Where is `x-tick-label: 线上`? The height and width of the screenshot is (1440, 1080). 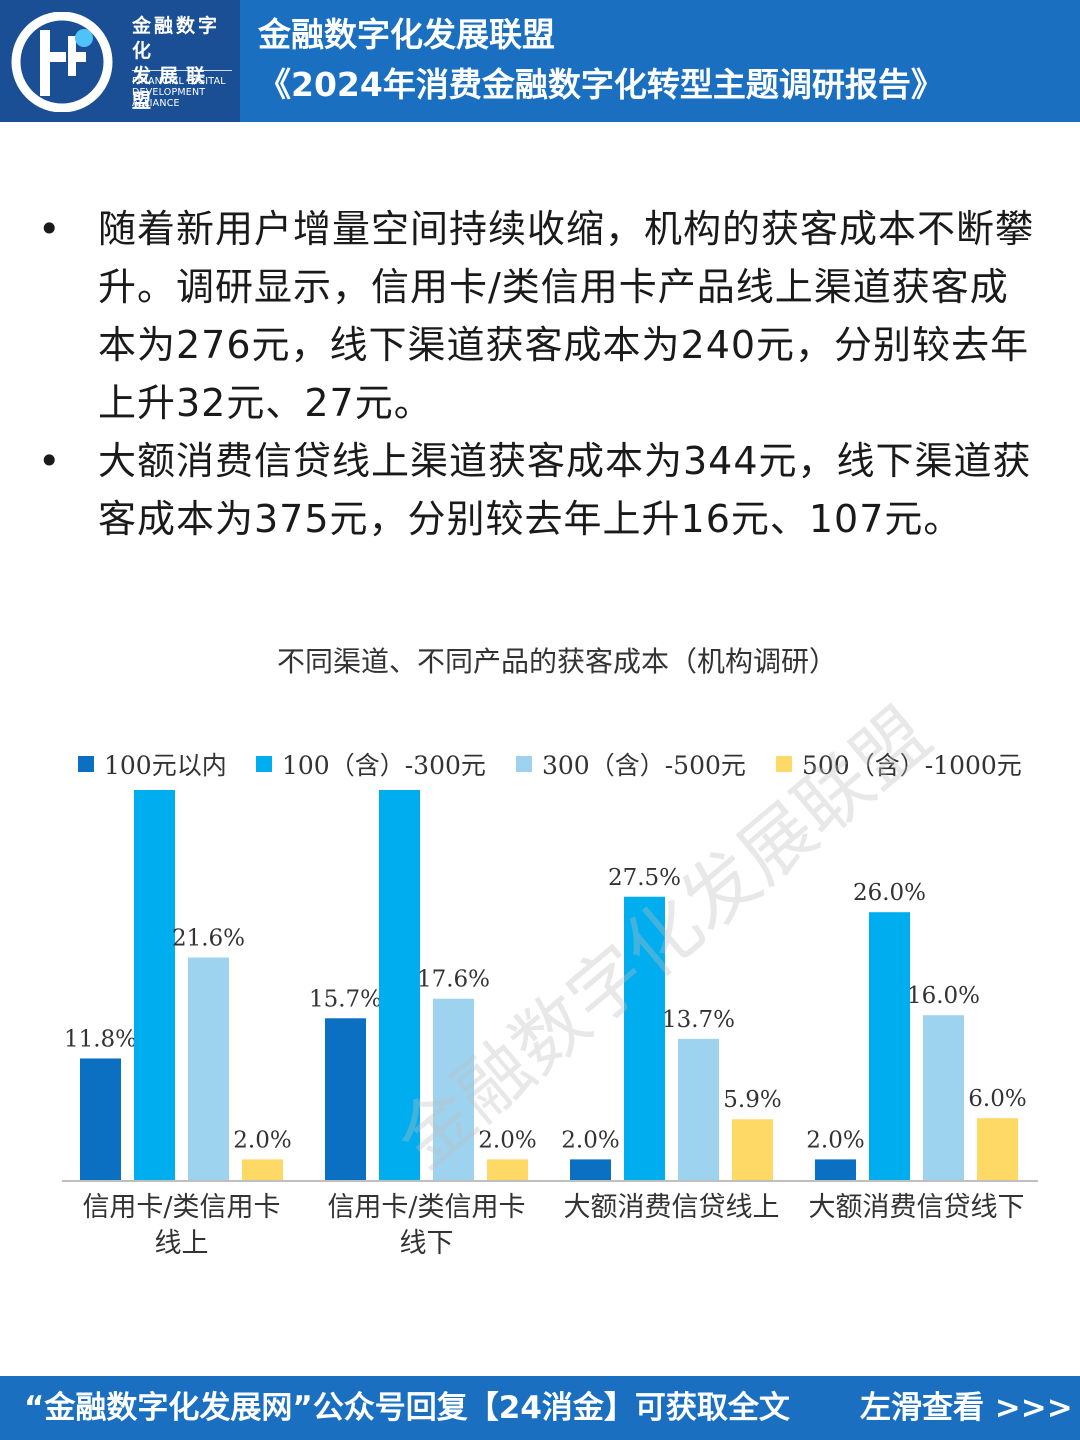 x-tick-label: 线上 is located at coordinates (182, 1243).